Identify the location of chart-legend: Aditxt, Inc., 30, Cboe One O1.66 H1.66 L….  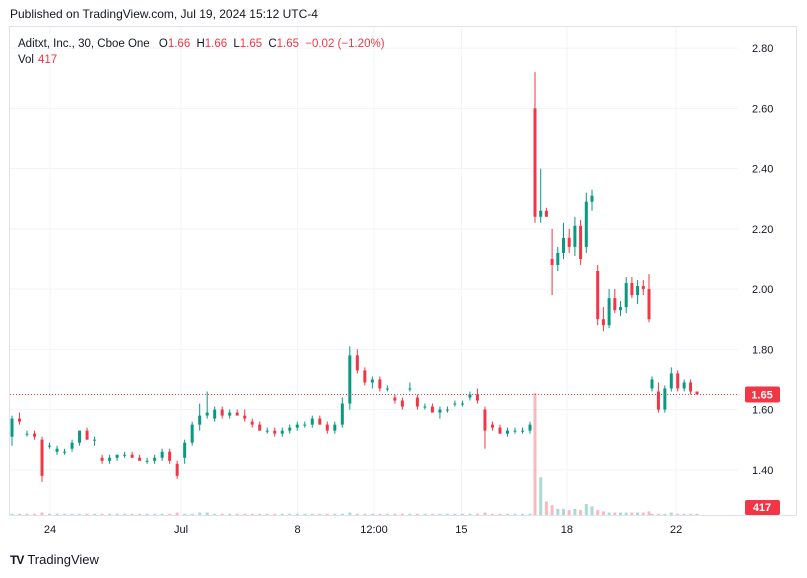
(201, 52).